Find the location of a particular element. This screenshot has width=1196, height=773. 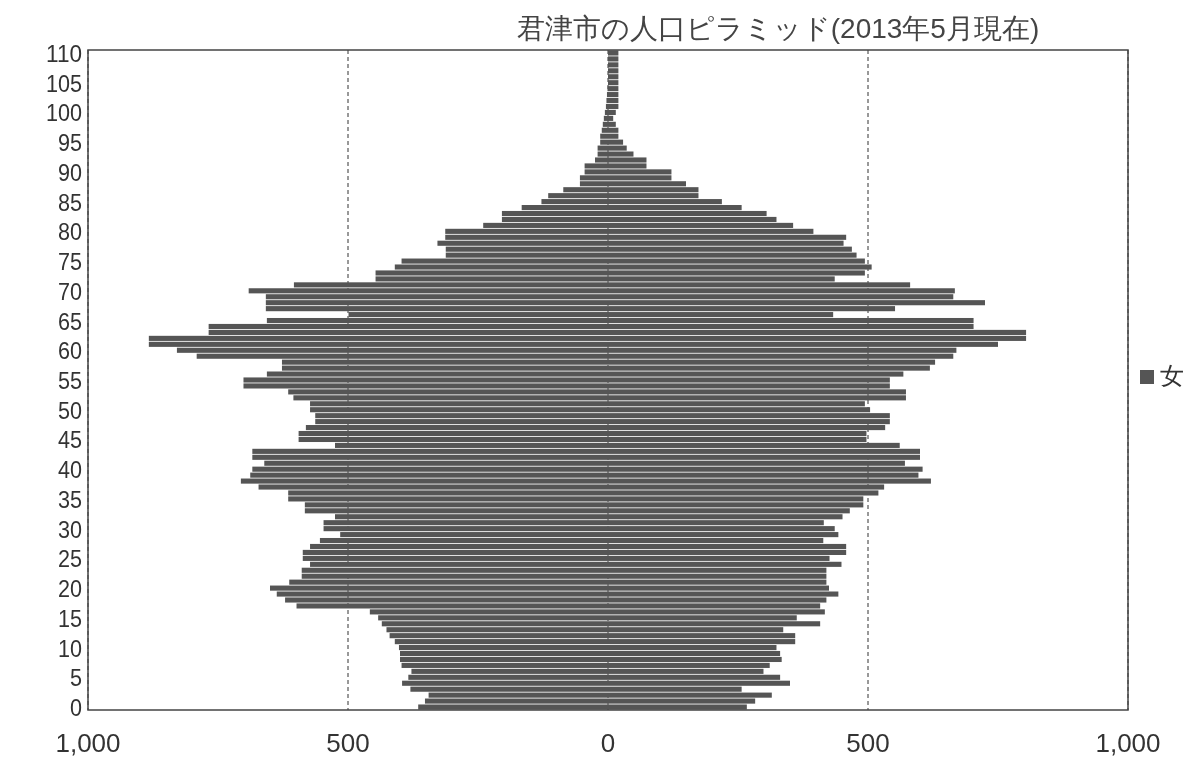

y-tick-label: 15 is located at coordinates (71, 618).